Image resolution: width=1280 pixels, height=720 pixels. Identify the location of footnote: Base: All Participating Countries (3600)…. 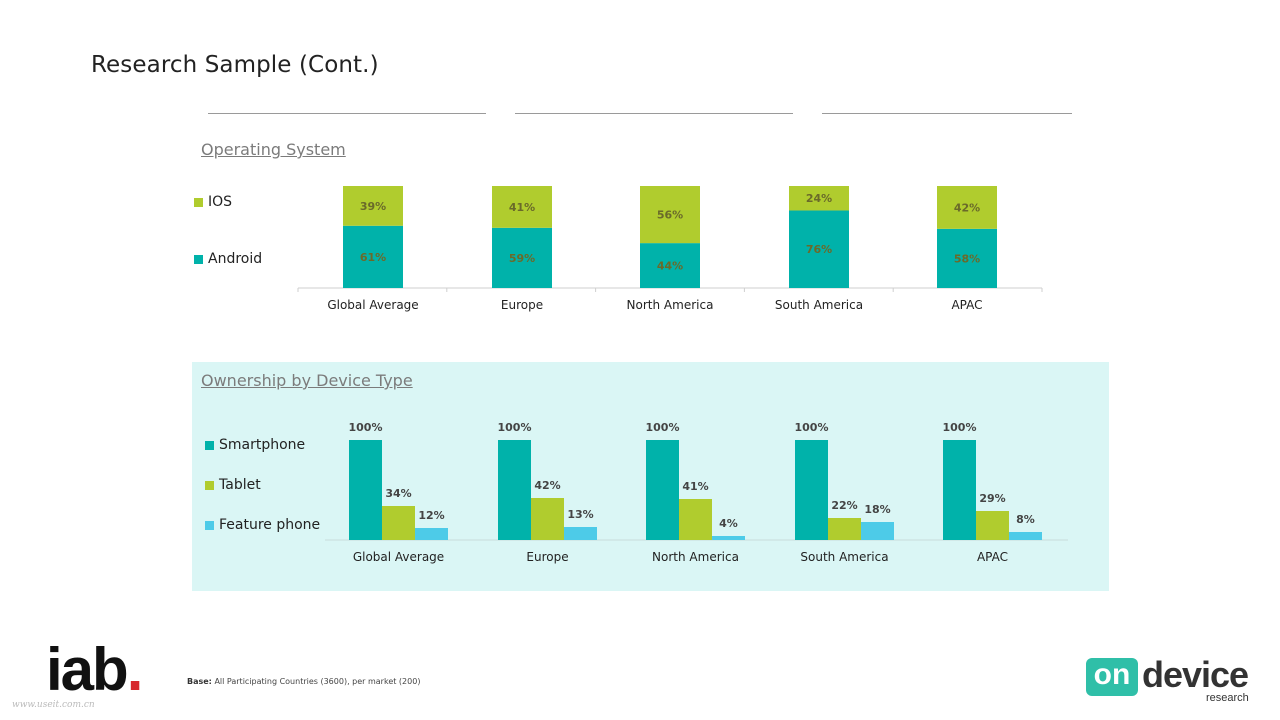
(303, 681).